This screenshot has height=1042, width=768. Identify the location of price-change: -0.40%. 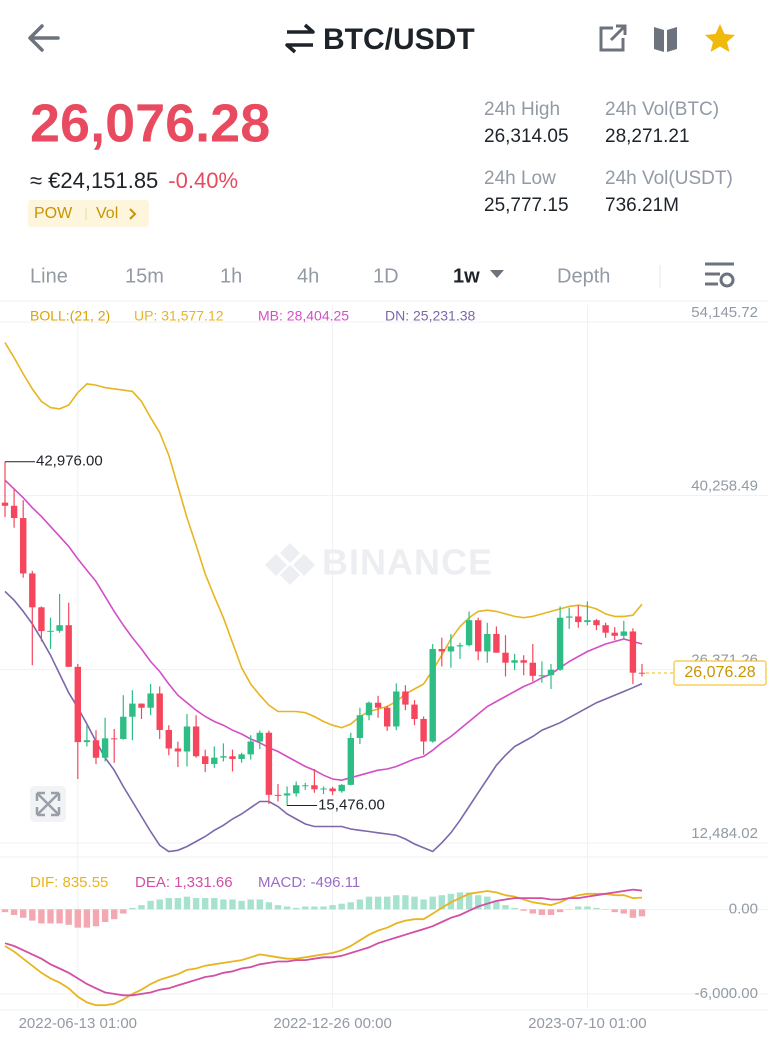
(203, 180).